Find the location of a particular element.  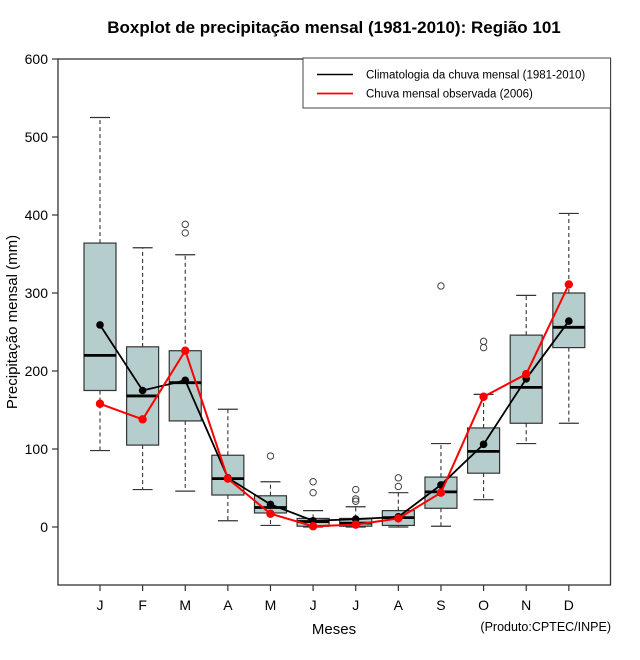

y-tick-label: 300 is located at coordinates (37, 293).